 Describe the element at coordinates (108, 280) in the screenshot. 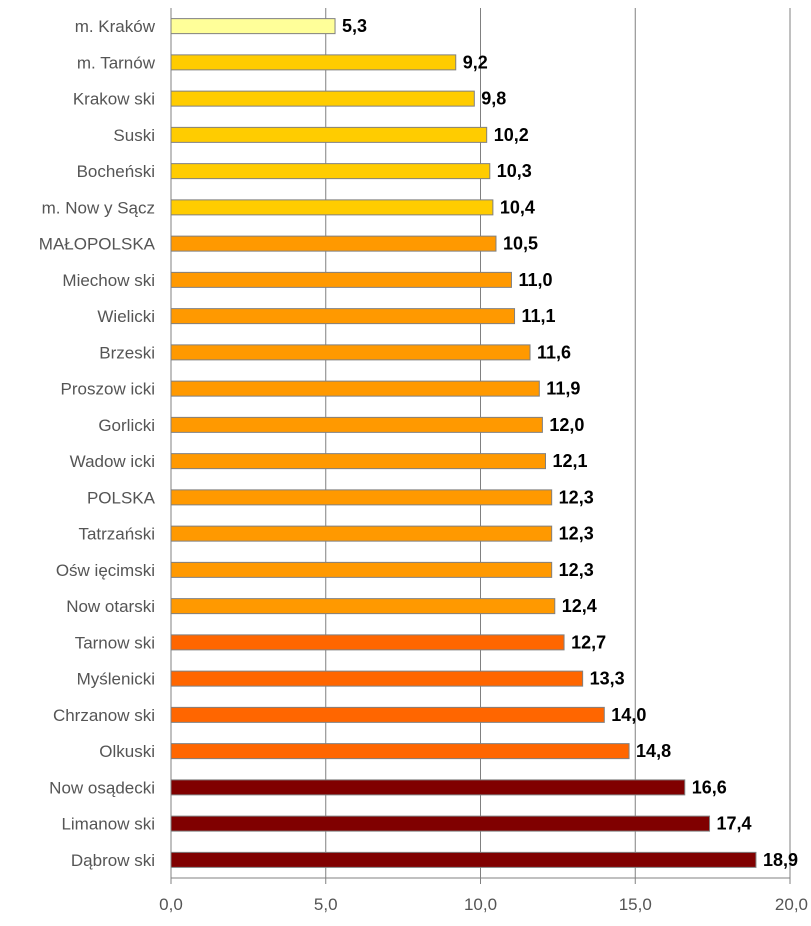

I see `category-label: Miechow ski` at that location.